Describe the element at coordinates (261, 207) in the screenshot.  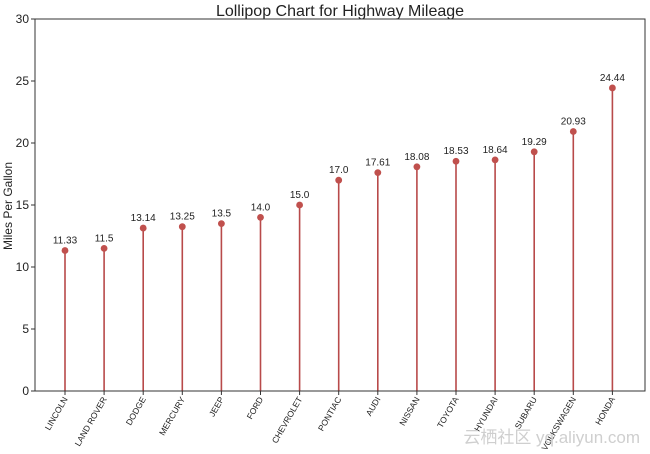
I see `value-label: 14.0` at that location.